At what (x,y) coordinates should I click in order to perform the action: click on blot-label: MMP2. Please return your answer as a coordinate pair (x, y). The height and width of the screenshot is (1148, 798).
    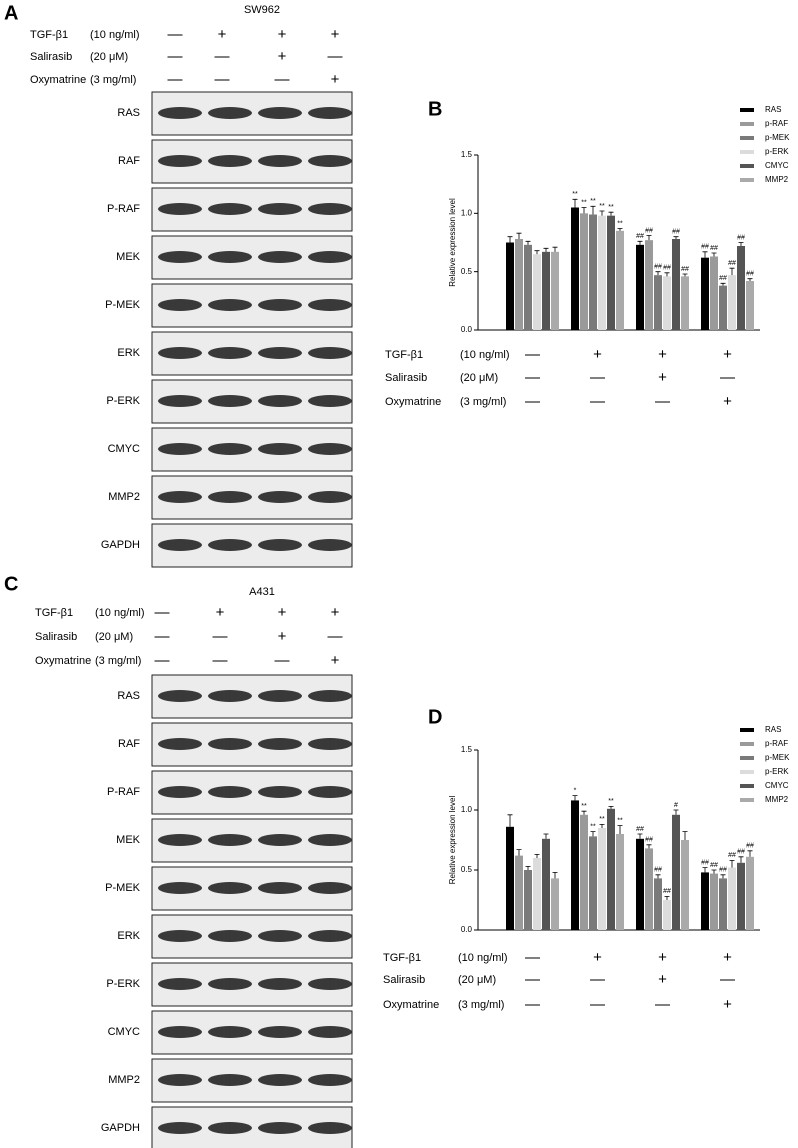
    Looking at the image, I should click on (124, 497).